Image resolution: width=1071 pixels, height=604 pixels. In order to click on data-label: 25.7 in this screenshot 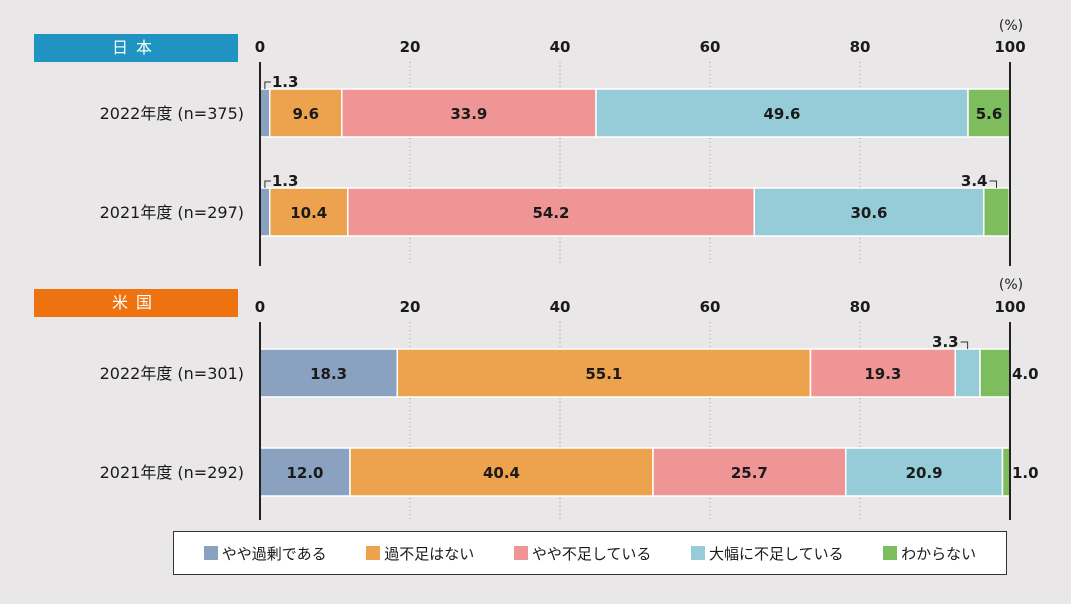, I will do `click(749, 473)`.